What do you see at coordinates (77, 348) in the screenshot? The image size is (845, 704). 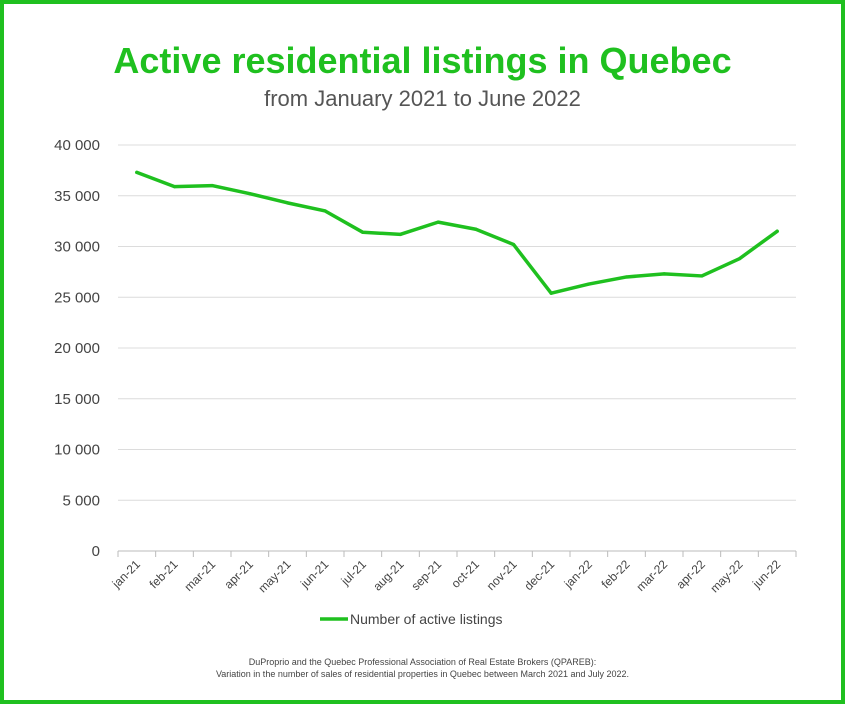 I see `y-tick-label: 20 000` at bounding box center [77, 348].